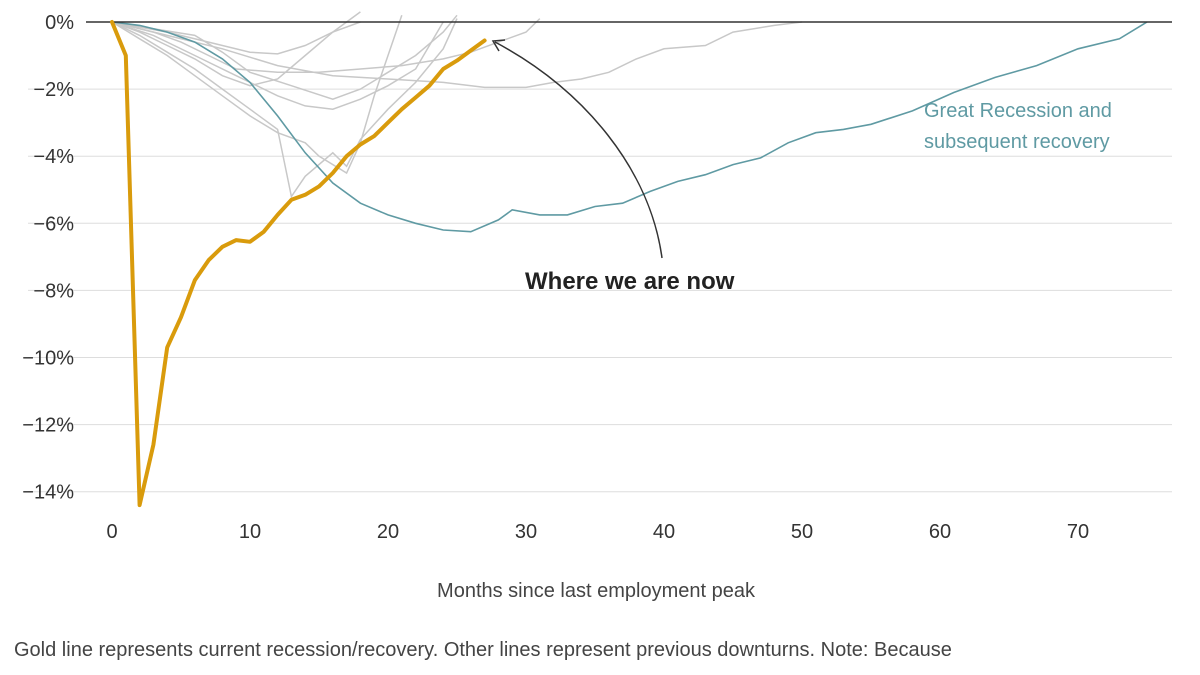 Image resolution: width=1200 pixels, height=675 pixels. What do you see at coordinates (597, 532) in the screenshot?
I see `x-axis-ticks: 0 10 20 30 40 50 60 70` at bounding box center [597, 532].